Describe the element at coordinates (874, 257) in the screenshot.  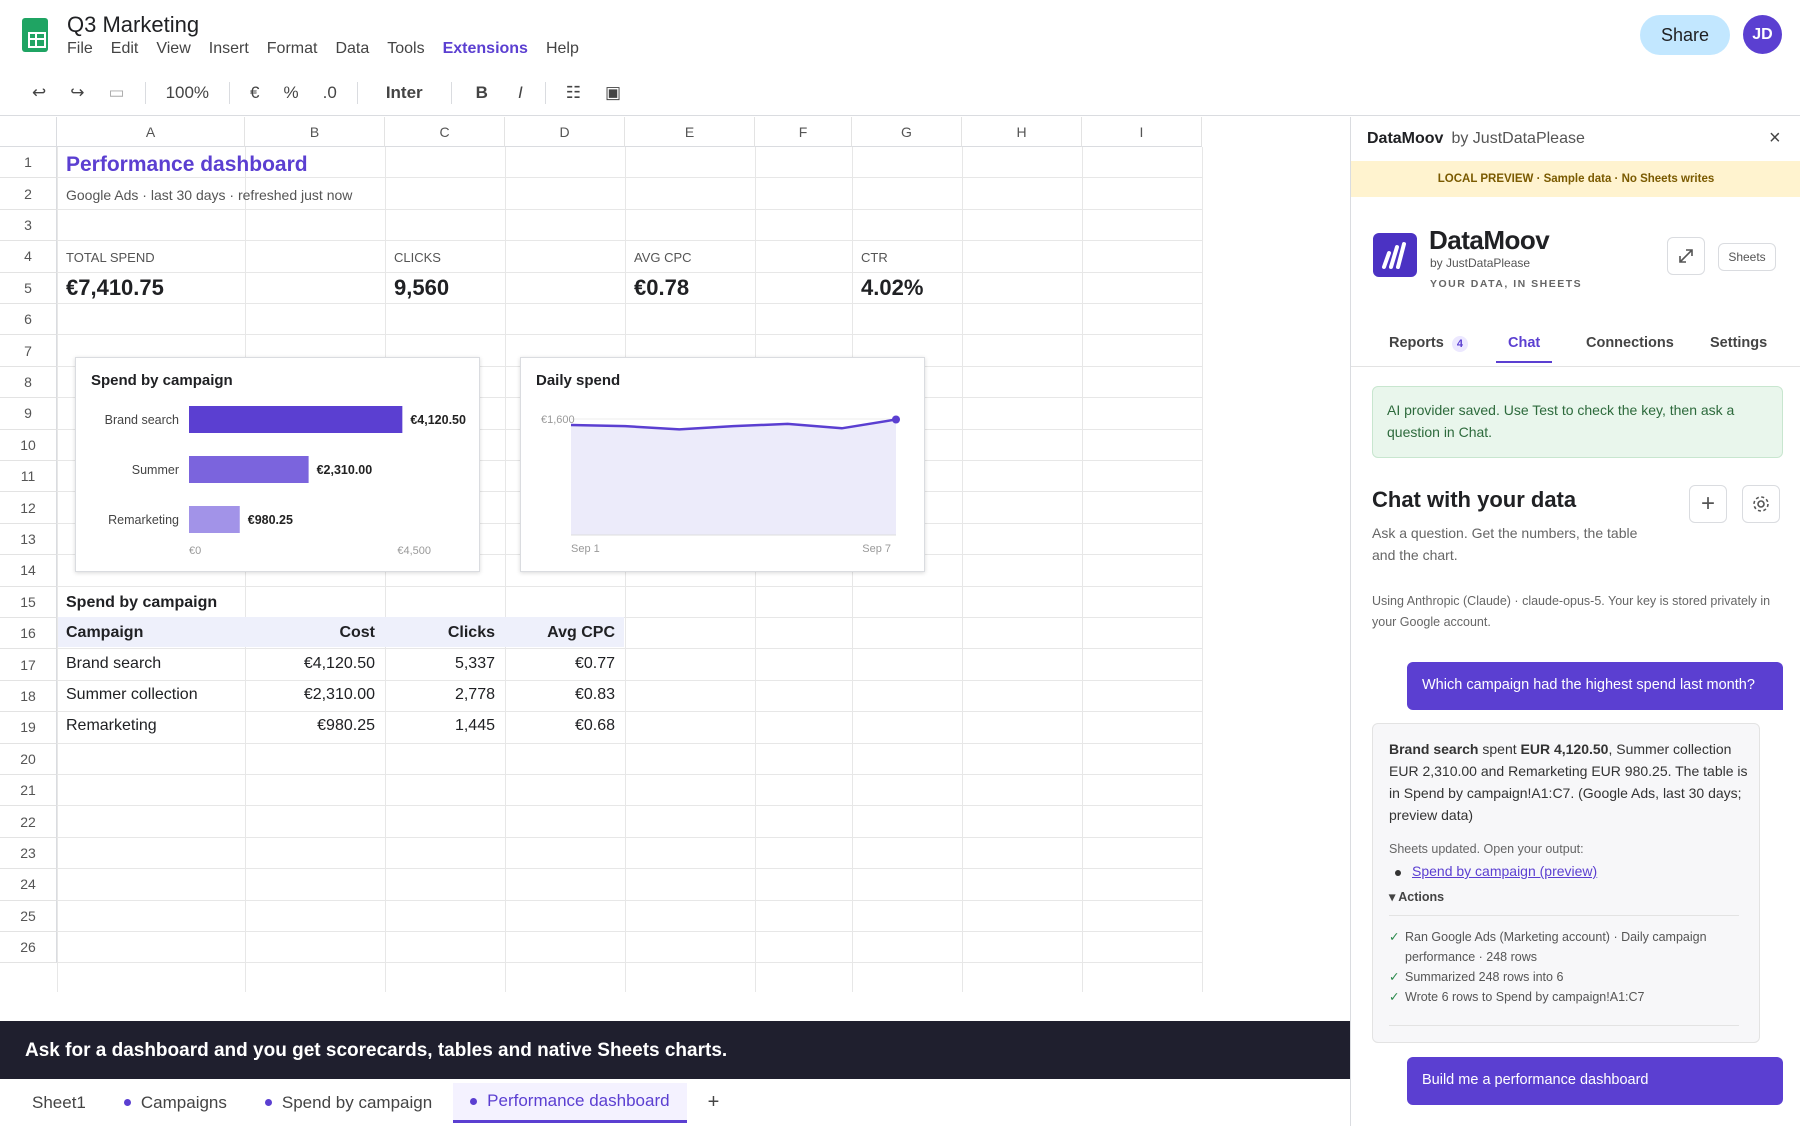
I see `kpi-label-ctr: CTR` at that location.